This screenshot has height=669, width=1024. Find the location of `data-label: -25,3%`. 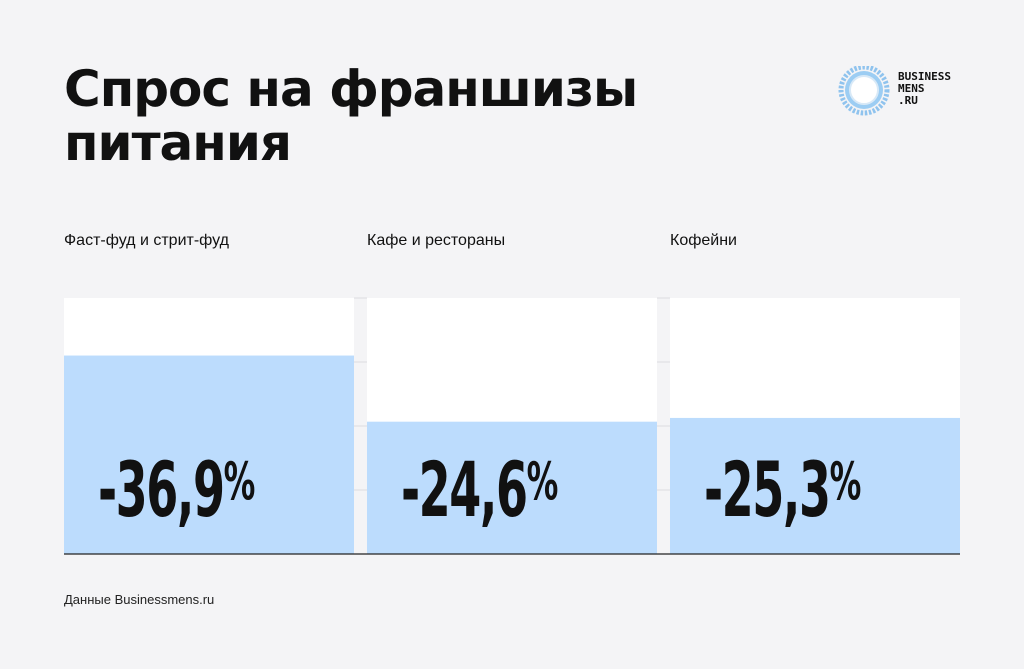

data-label: -25,3% is located at coordinates (782, 490).